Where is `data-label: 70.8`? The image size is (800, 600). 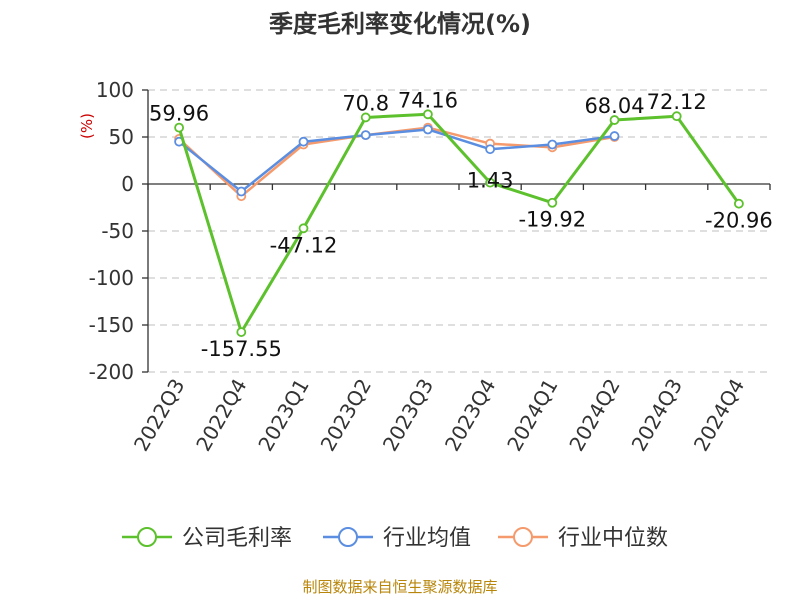
data-label: 70.8 is located at coordinates (365, 103).